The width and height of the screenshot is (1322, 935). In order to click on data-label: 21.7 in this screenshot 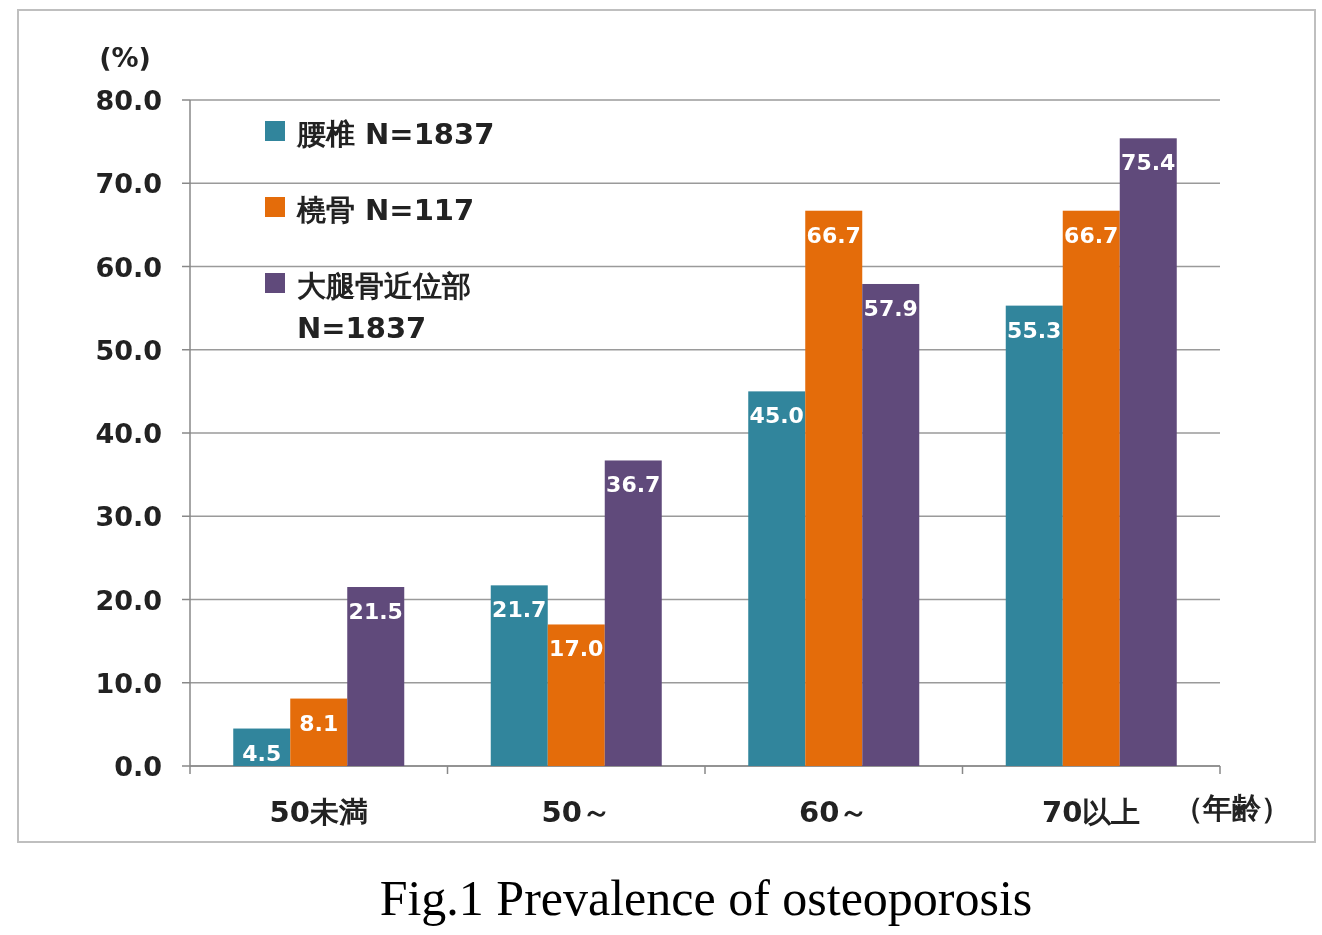, I will do `click(519, 610)`.